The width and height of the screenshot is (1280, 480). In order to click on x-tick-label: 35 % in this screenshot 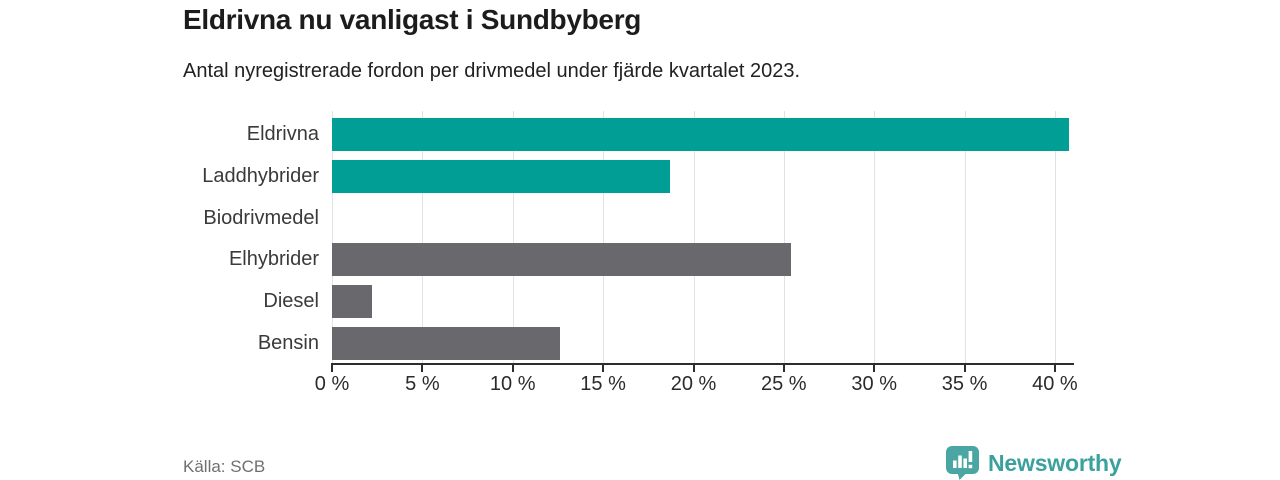, I will do `click(964, 384)`.